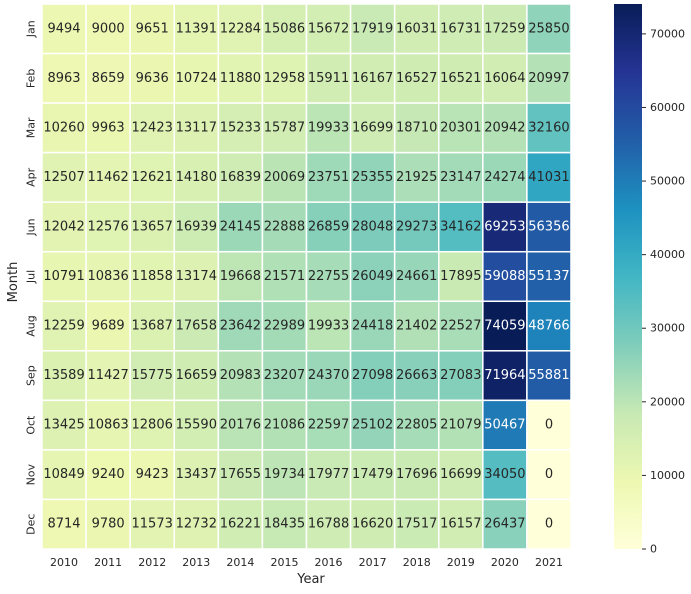 This screenshot has height=594, width=691. Describe the element at coordinates (31, 127) in the screenshot. I see `y-tick-label: Mar` at that location.